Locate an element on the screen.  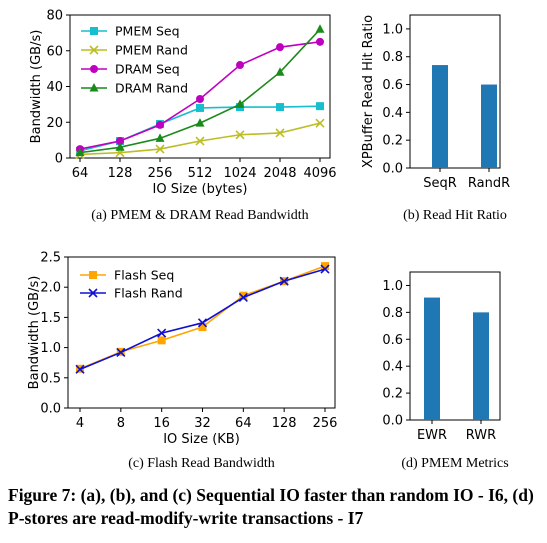
subfigure-caption: (c) Flash Read Bandwidth is located at coordinates (201, 463).